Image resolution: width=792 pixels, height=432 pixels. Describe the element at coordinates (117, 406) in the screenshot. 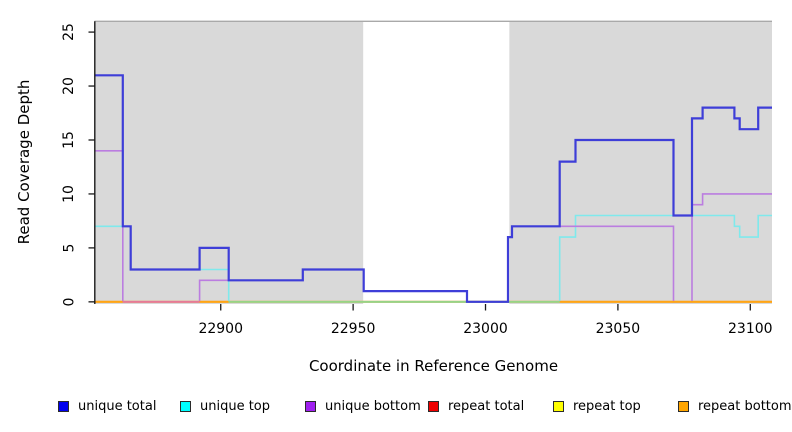

I see `legend-label: unique total` at that location.